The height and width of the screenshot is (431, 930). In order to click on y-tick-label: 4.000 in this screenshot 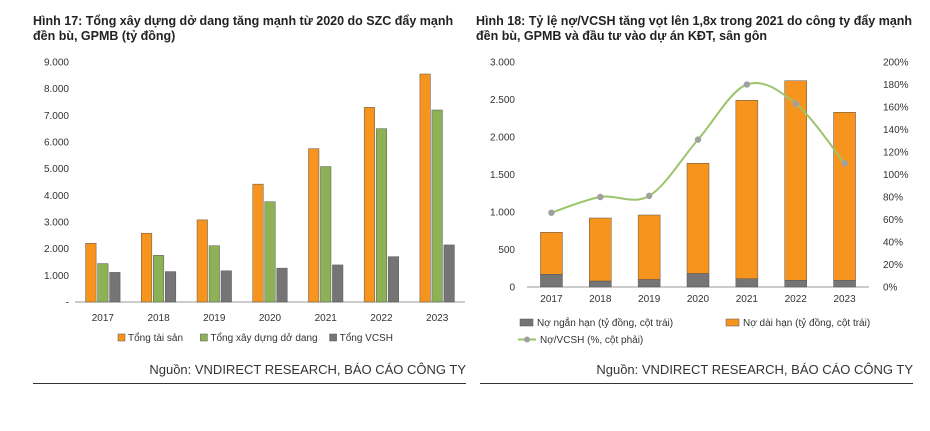, I will do `click(56, 196)`.